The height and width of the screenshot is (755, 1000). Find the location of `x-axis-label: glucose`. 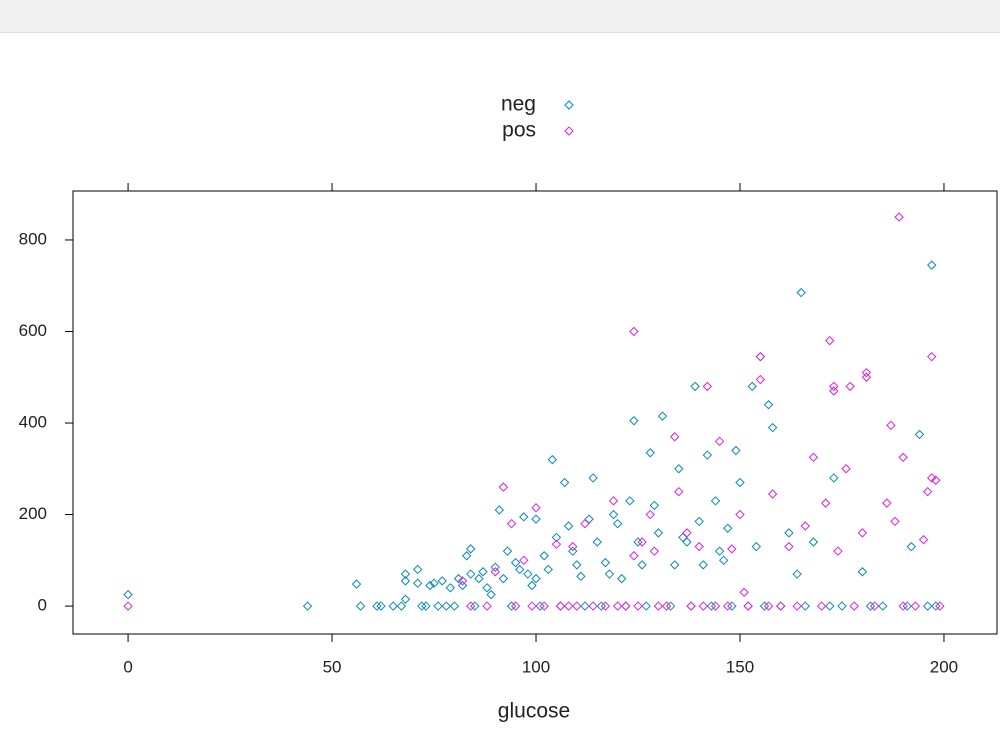

x-axis-label: glucose is located at coordinates (534, 711).